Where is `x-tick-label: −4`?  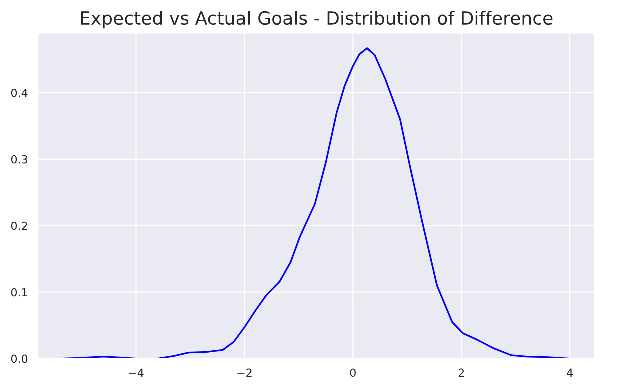
x-tick-label: −4 is located at coordinates (136, 372).